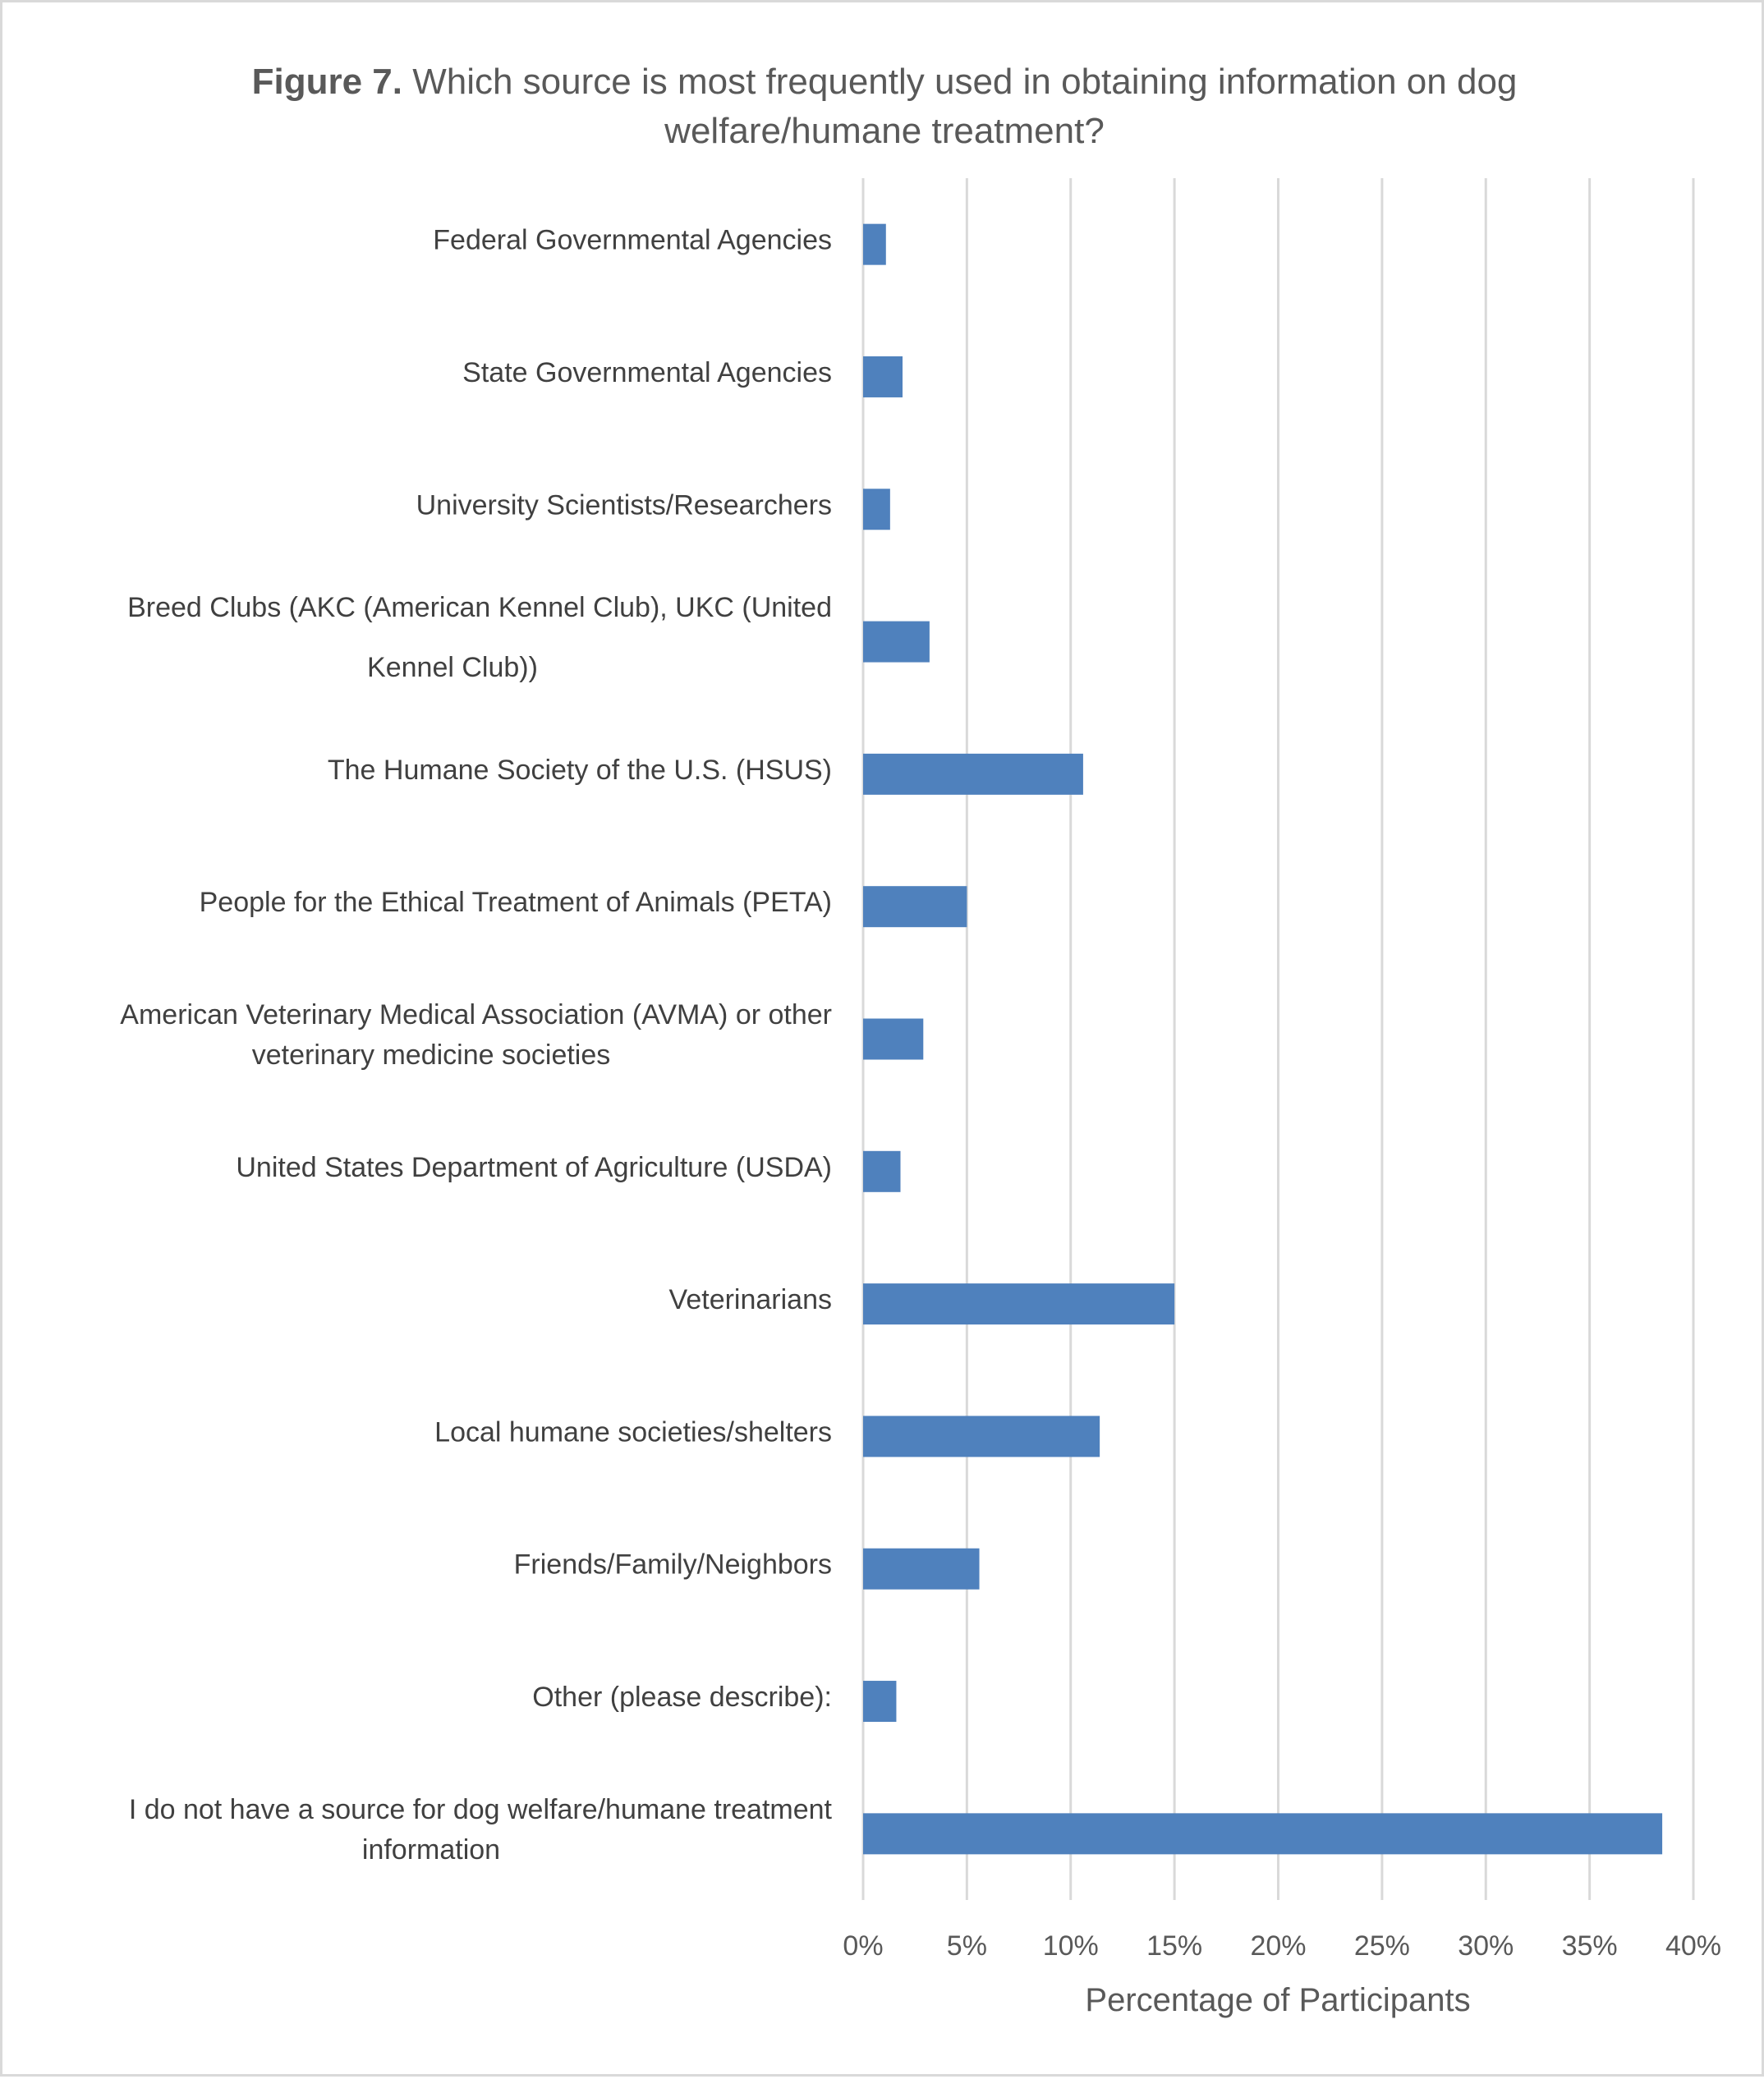  Describe the element at coordinates (452, 667) in the screenshot. I see `category-label: Kennel Club))` at that location.